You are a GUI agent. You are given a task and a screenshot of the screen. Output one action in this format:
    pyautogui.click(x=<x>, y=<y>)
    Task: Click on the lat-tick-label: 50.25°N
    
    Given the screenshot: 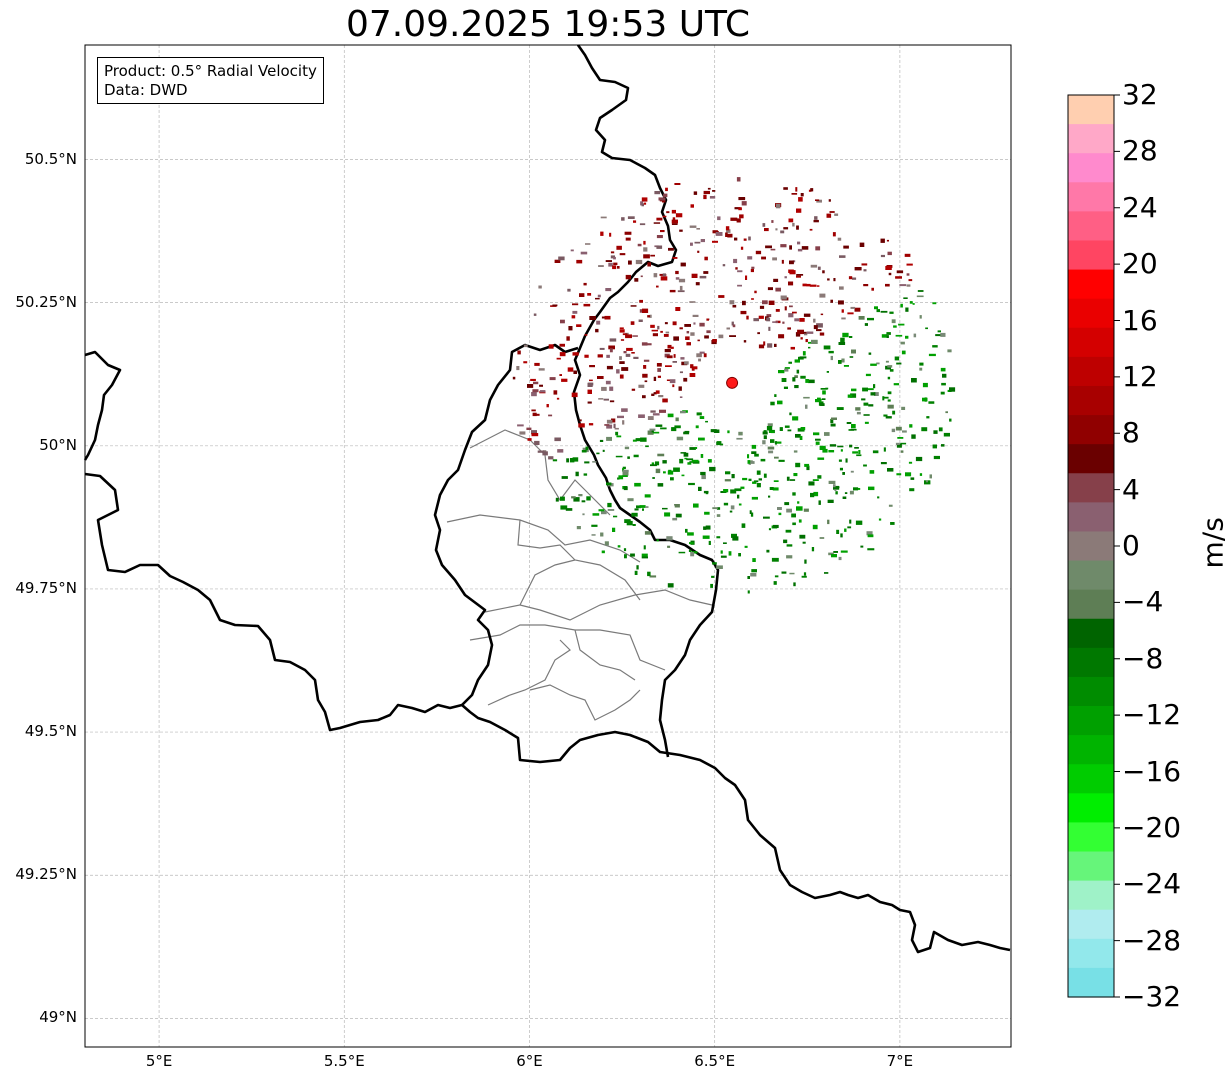 What is the action you would take?
    pyautogui.click(x=46, y=301)
    